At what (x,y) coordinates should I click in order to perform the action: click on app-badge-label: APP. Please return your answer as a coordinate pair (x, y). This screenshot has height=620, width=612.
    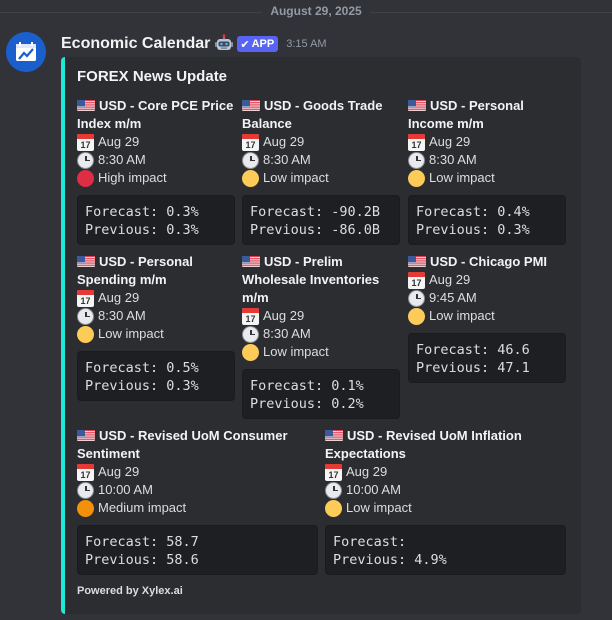
    Looking at the image, I should click on (263, 44).